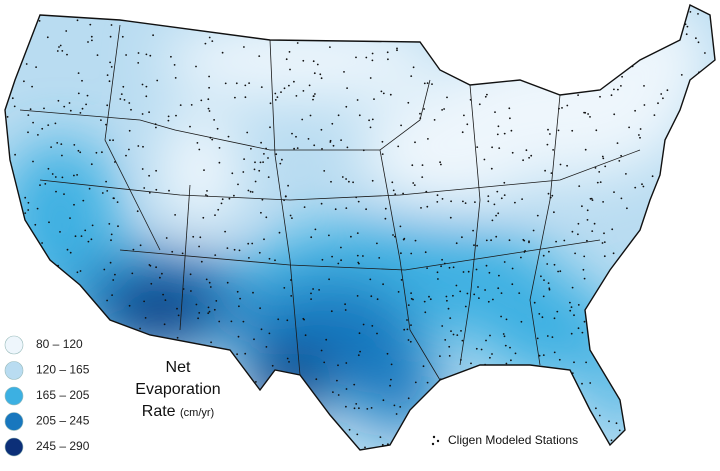 This screenshot has width=720, height=471. Describe the element at coordinates (177, 389) in the screenshot. I see `legend-title: Evaporation` at that location.